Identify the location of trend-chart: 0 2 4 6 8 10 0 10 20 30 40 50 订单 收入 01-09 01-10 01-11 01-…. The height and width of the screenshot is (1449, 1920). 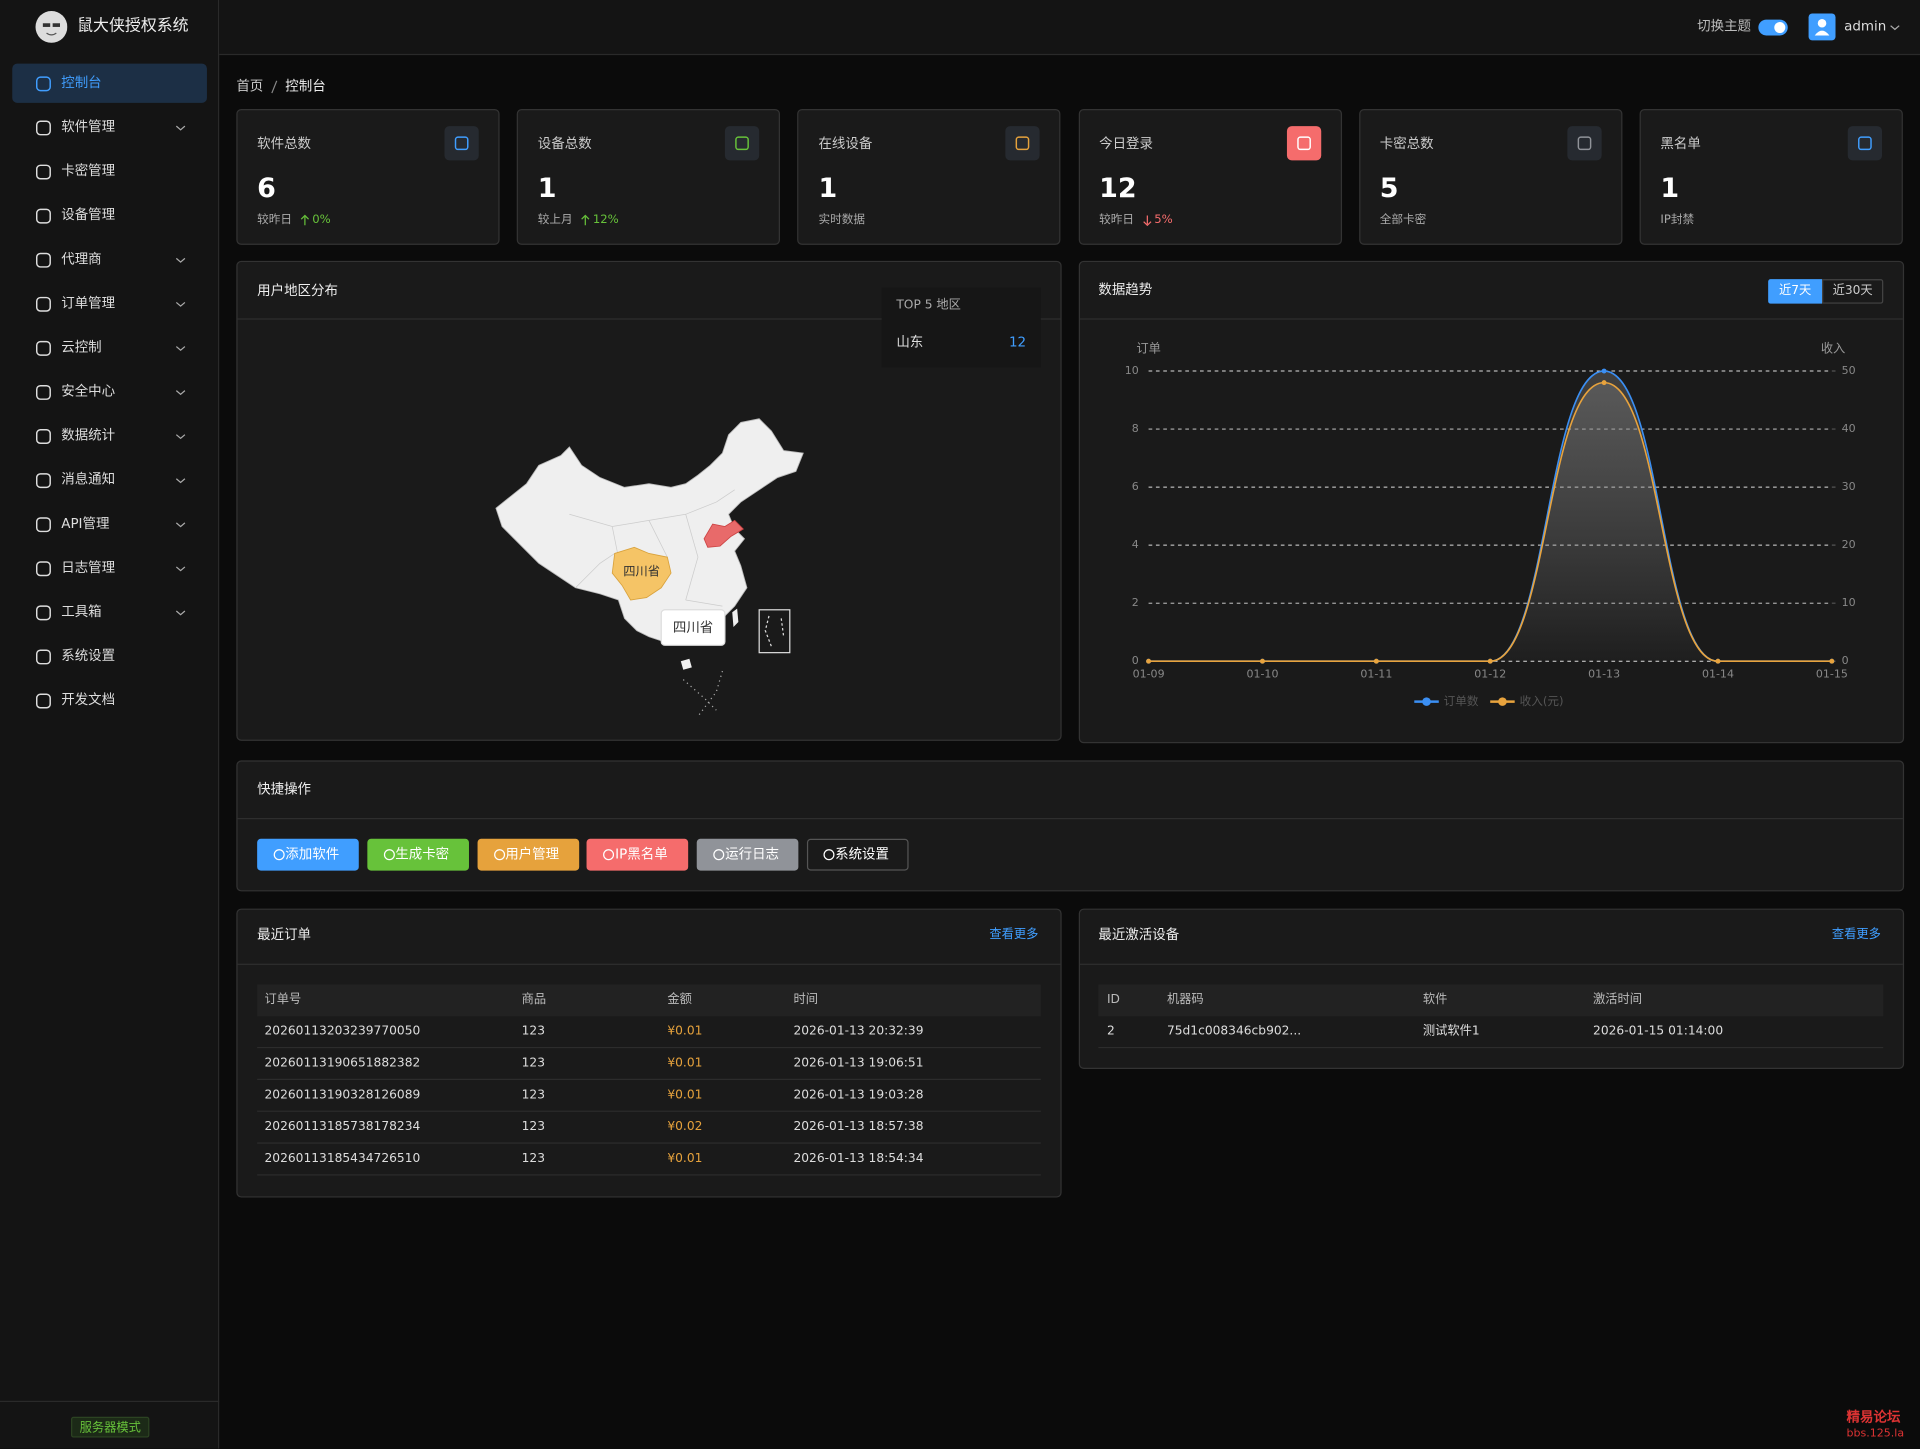
(1490, 524).